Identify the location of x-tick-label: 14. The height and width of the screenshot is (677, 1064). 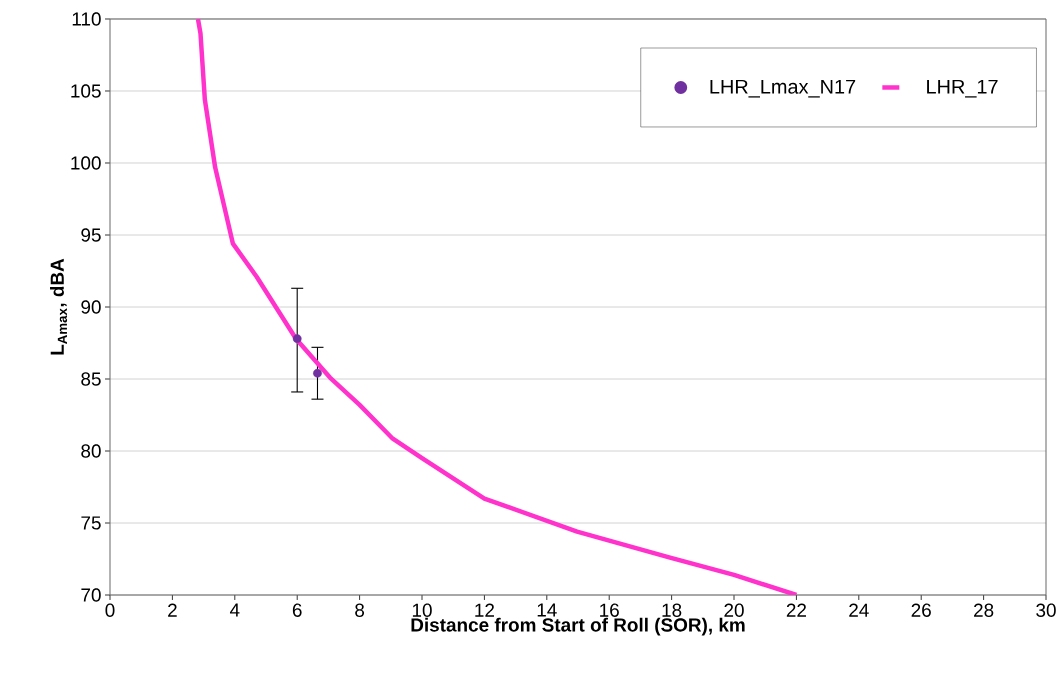
(547, 610).